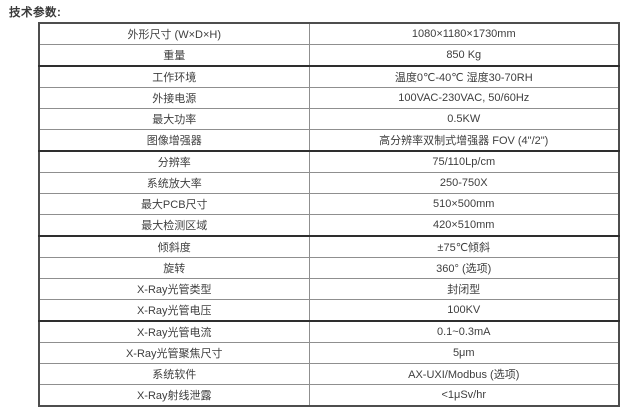  I want to click on spec-label-cell: X-Ray射线泄露, so click(174, 395).